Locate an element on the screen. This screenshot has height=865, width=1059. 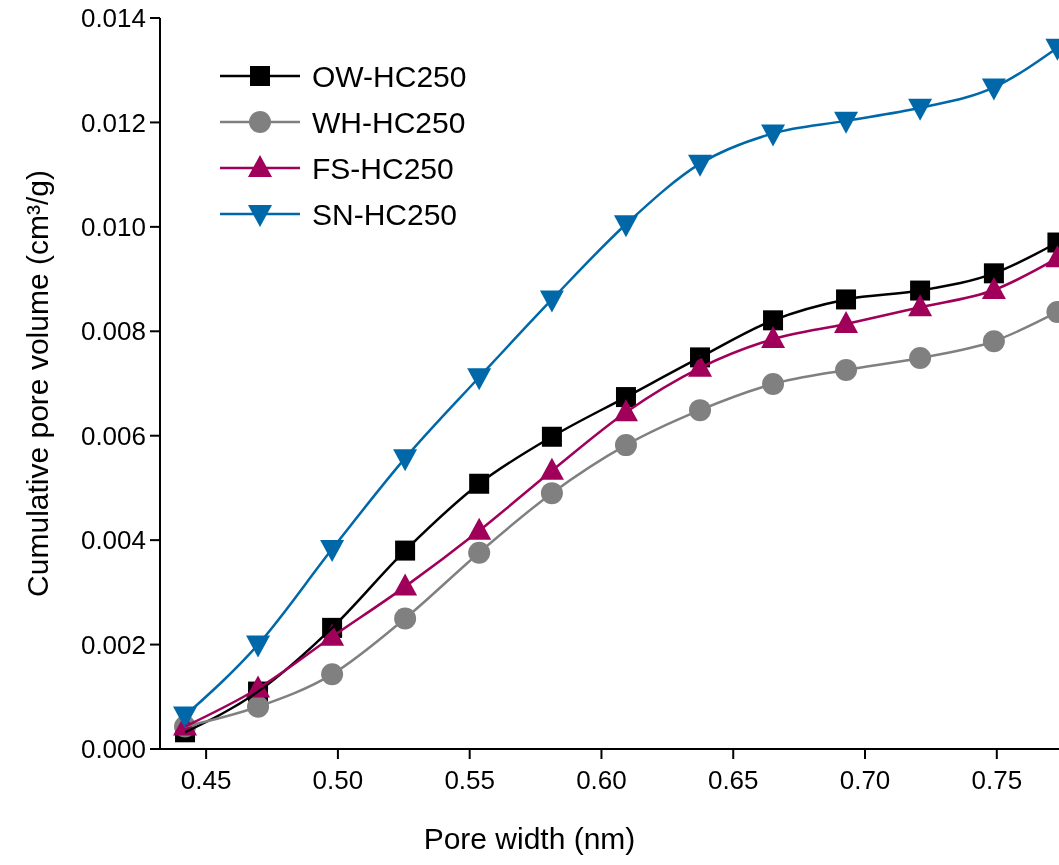
y-tick-label: 0.002 is located at coordinates (113, 644).